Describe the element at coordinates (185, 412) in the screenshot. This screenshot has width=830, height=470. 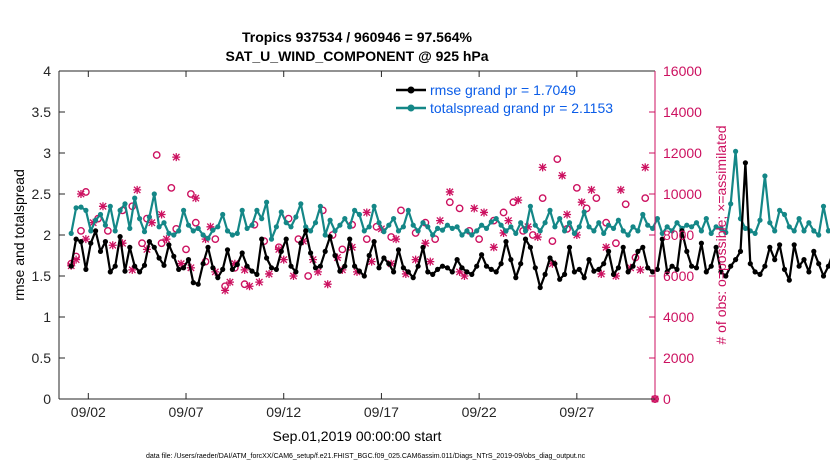
I see `x-tick-label: 09/07` at that location.